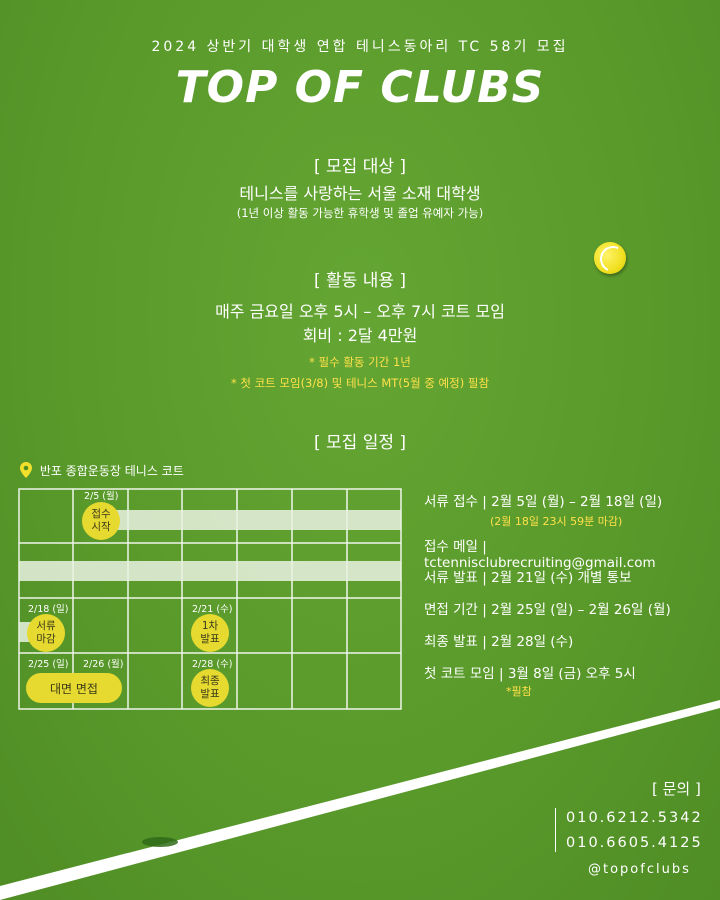 This screenshot has height=900, width=720. I want to click on activity-heading: [ 활동 내용 ], so click(360, 281).